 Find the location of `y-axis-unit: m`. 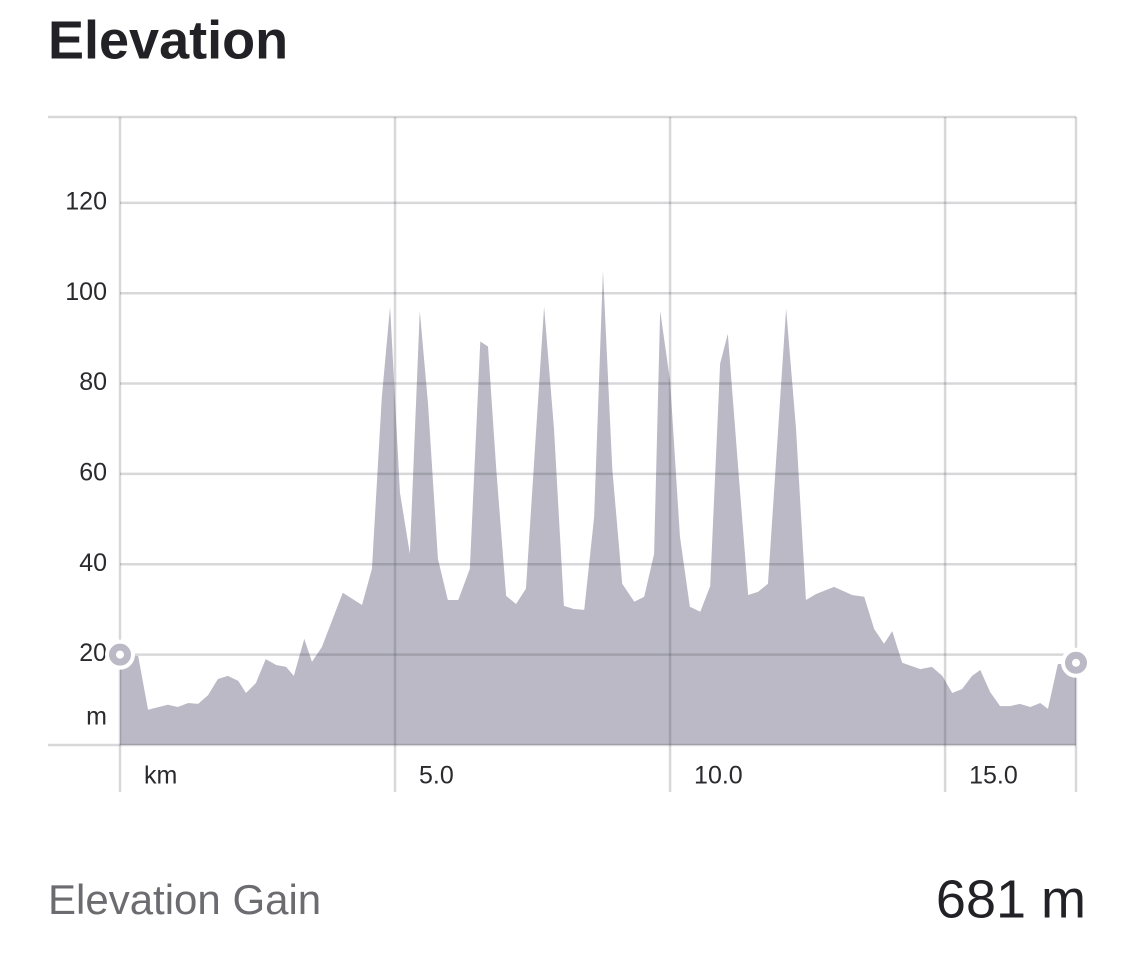

y-axis-unit: m is located at coordinates (96, 717).